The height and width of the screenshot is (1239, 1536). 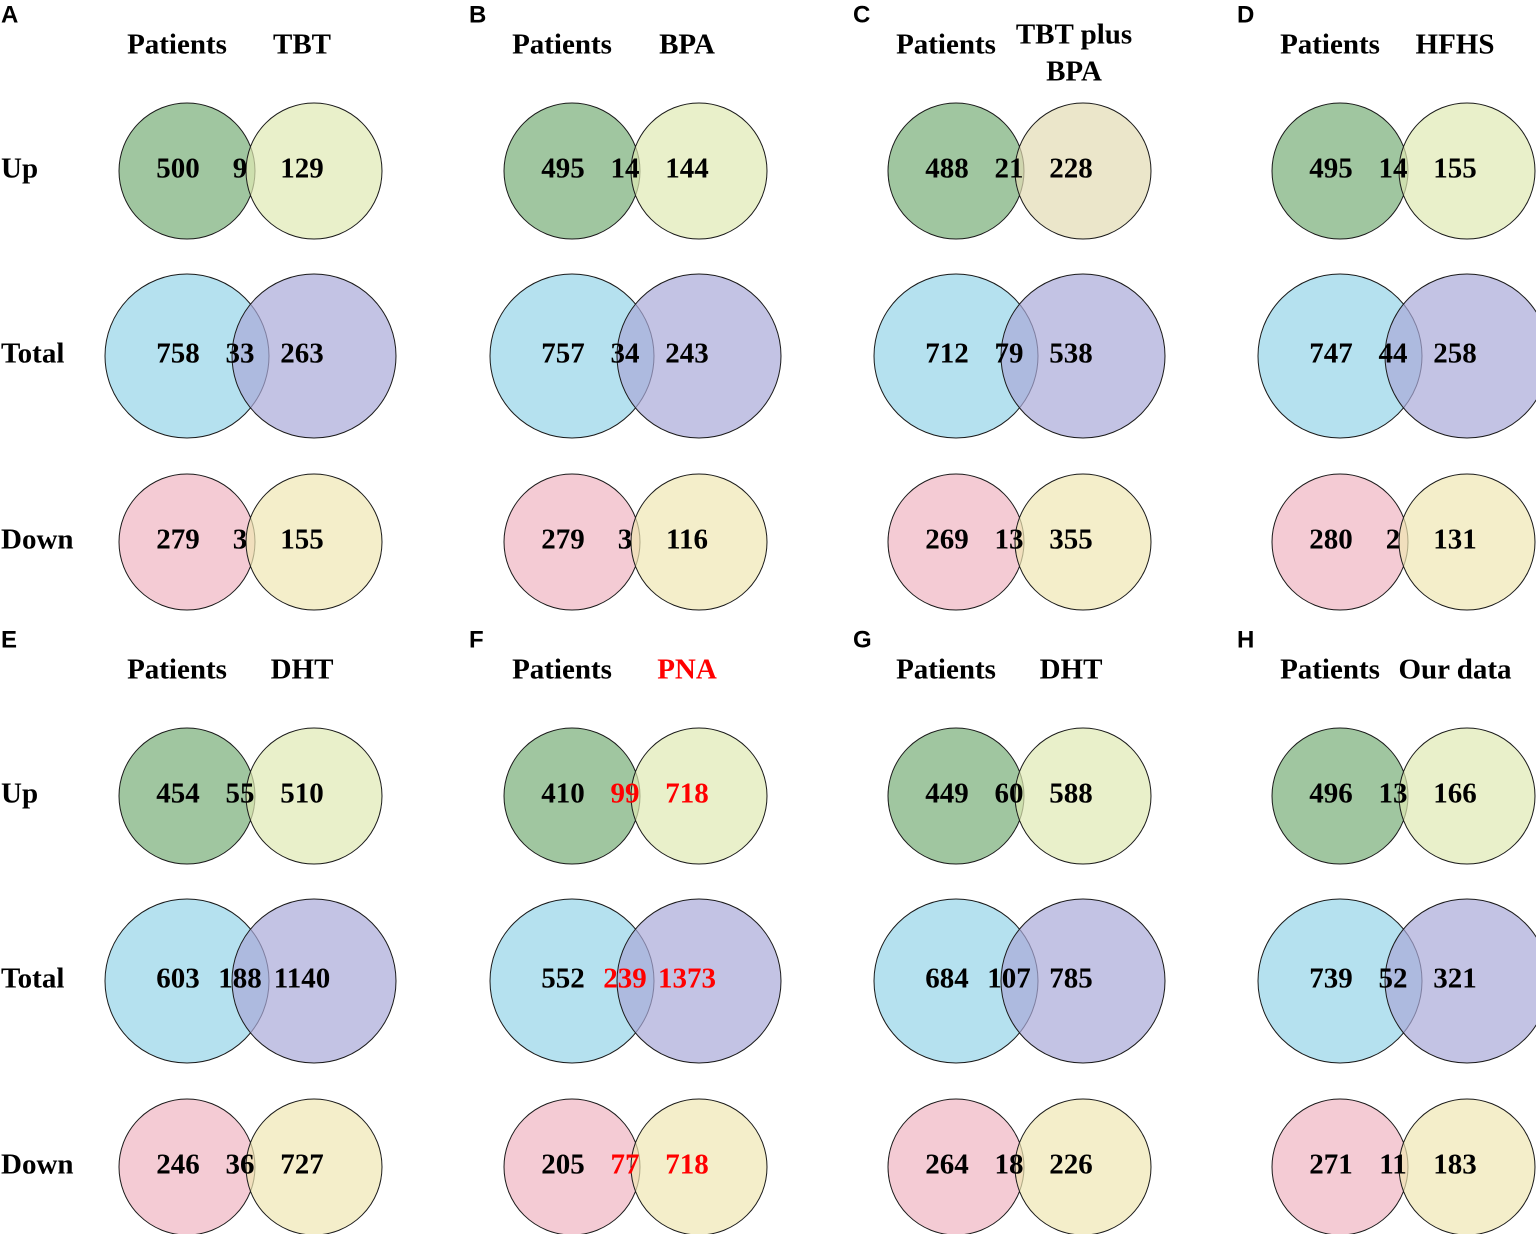 I want to click on panel-a-total-right-circle, so click(x=314, y=356).